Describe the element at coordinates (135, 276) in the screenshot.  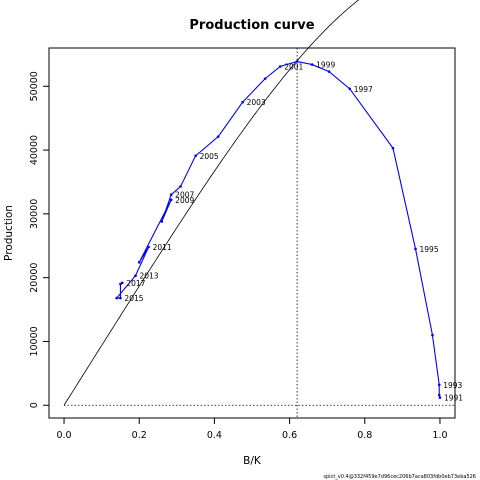
I see `data-point-2013` at that location.